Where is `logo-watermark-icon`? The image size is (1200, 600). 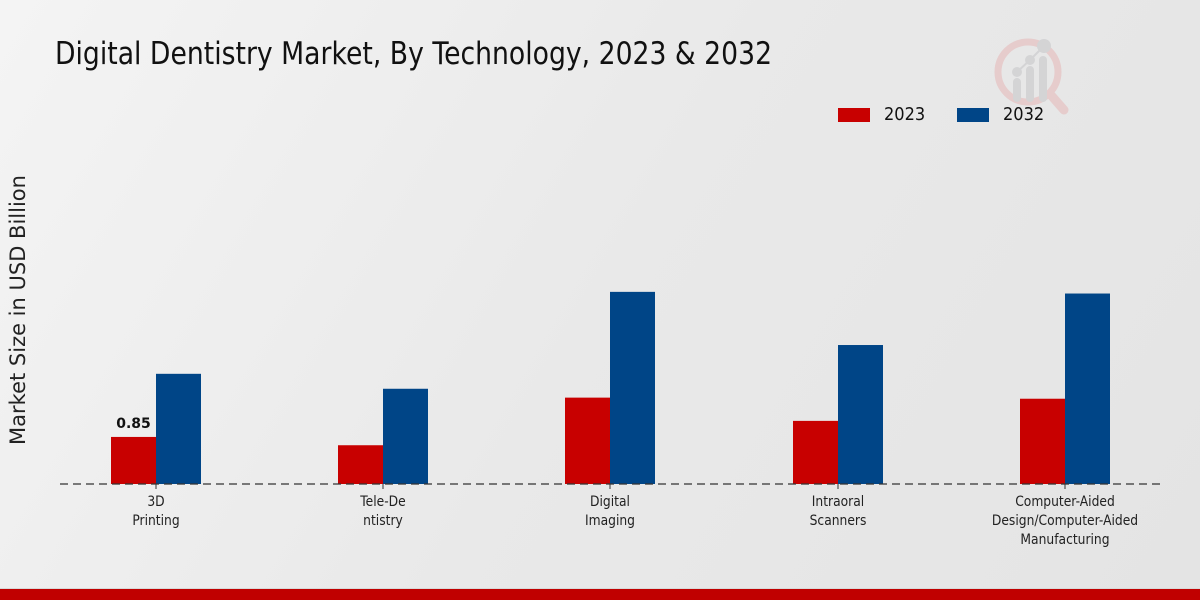 logo-watermark-icon is located at coordinates (1035, 75).